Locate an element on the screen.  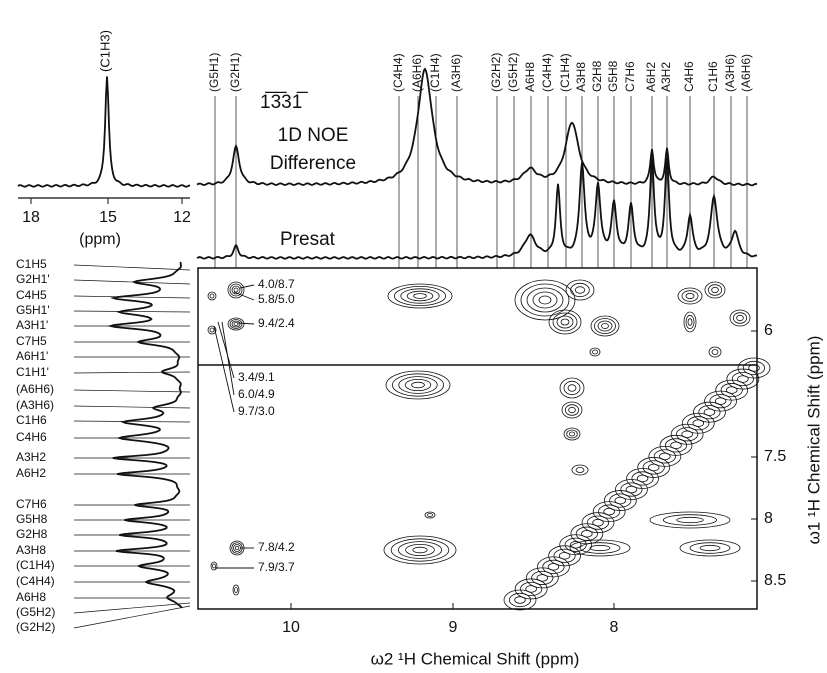
peak-label: A3H2 is located at coordinates (31, 457).